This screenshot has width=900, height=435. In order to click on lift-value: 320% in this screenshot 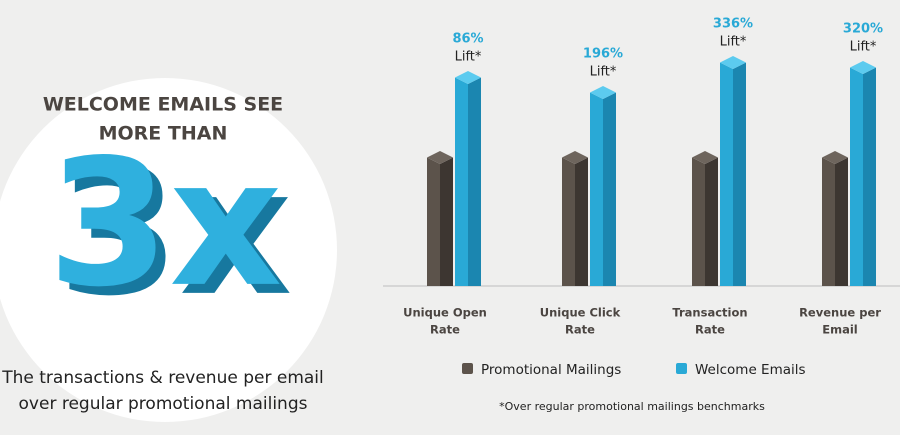, I will do `click(863, 29)`.